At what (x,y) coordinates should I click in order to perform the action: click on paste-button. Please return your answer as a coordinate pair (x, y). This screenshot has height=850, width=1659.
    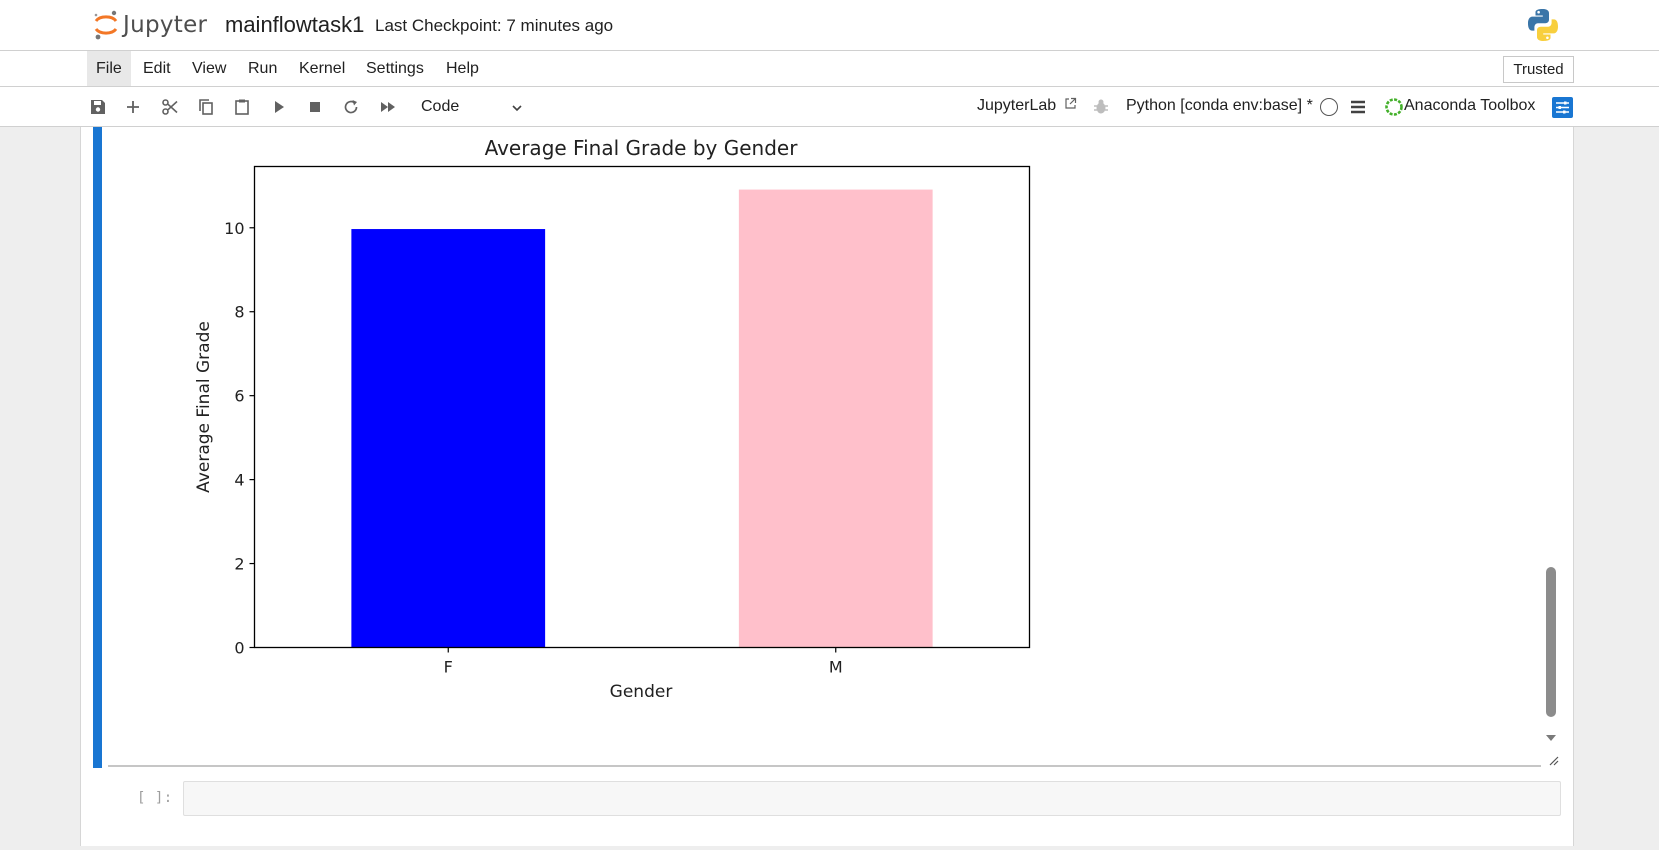
    Looking at the image, I should click on (242, 107).